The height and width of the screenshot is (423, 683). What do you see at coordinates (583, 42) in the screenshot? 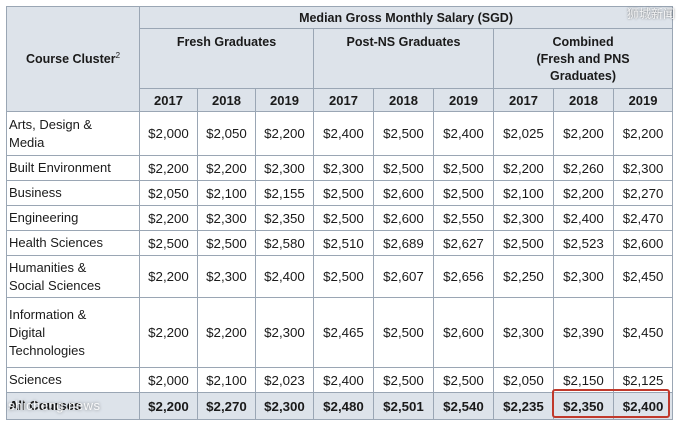
I see `group-header-line: Combined` at bounding box center [583, 42].